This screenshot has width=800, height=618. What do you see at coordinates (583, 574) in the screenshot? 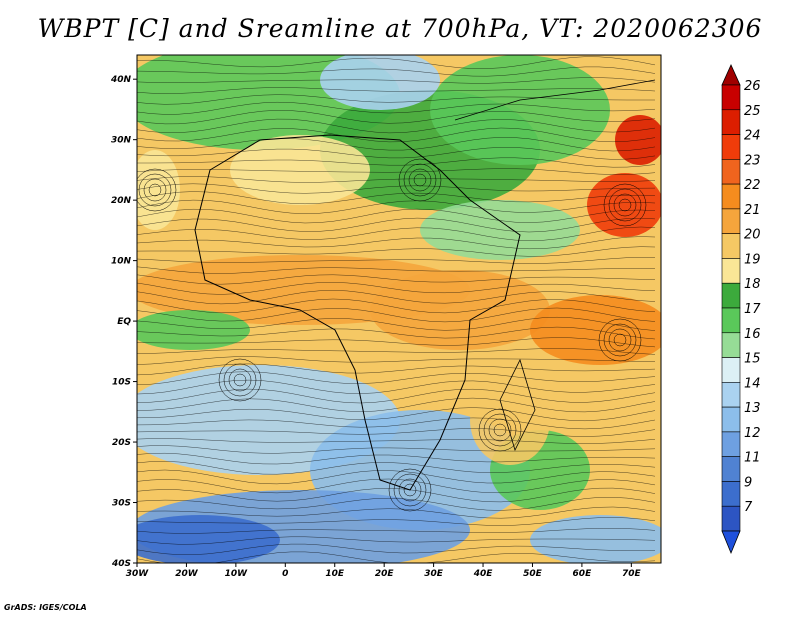
I see `lon-label: 60E` at bounding box center [583, 574].